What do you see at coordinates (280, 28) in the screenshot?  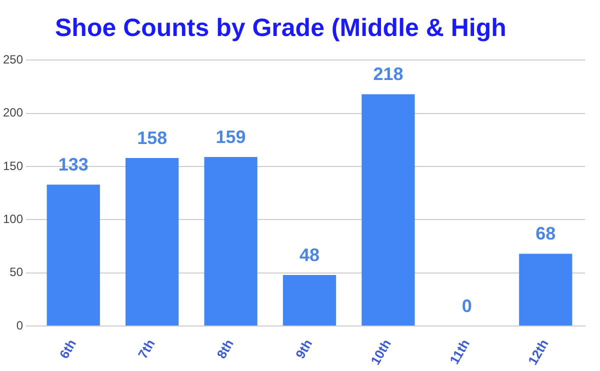 I see `chart-title: Shoe Counts by Grade (Middle & High` at bounding box center [280, 28].